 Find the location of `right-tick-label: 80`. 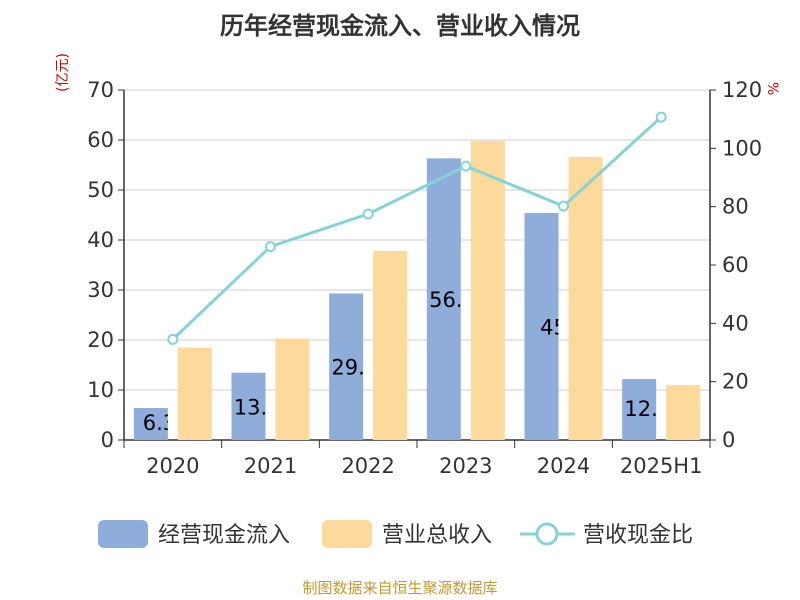

right-tick-label: 80 is located at coordinates (735, 207).